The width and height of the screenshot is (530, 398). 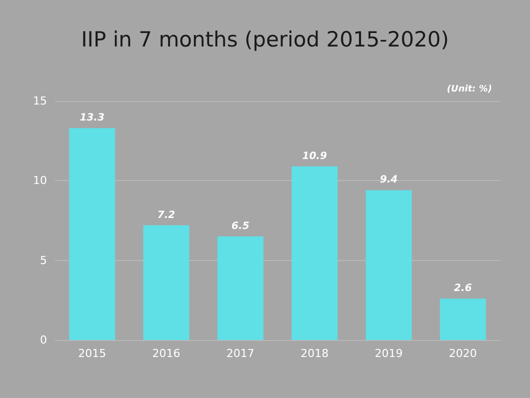 What do you see at coordinates (166, 353) in the screenshot?
I see `x-tick-label: 2016` at bounding box center [166, 353].